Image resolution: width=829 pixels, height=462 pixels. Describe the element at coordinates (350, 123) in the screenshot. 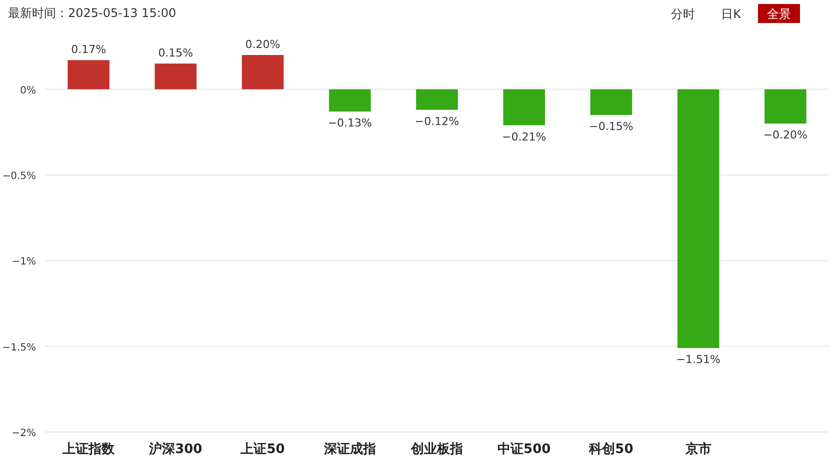

I see `data-label: −0.13%` at that location.